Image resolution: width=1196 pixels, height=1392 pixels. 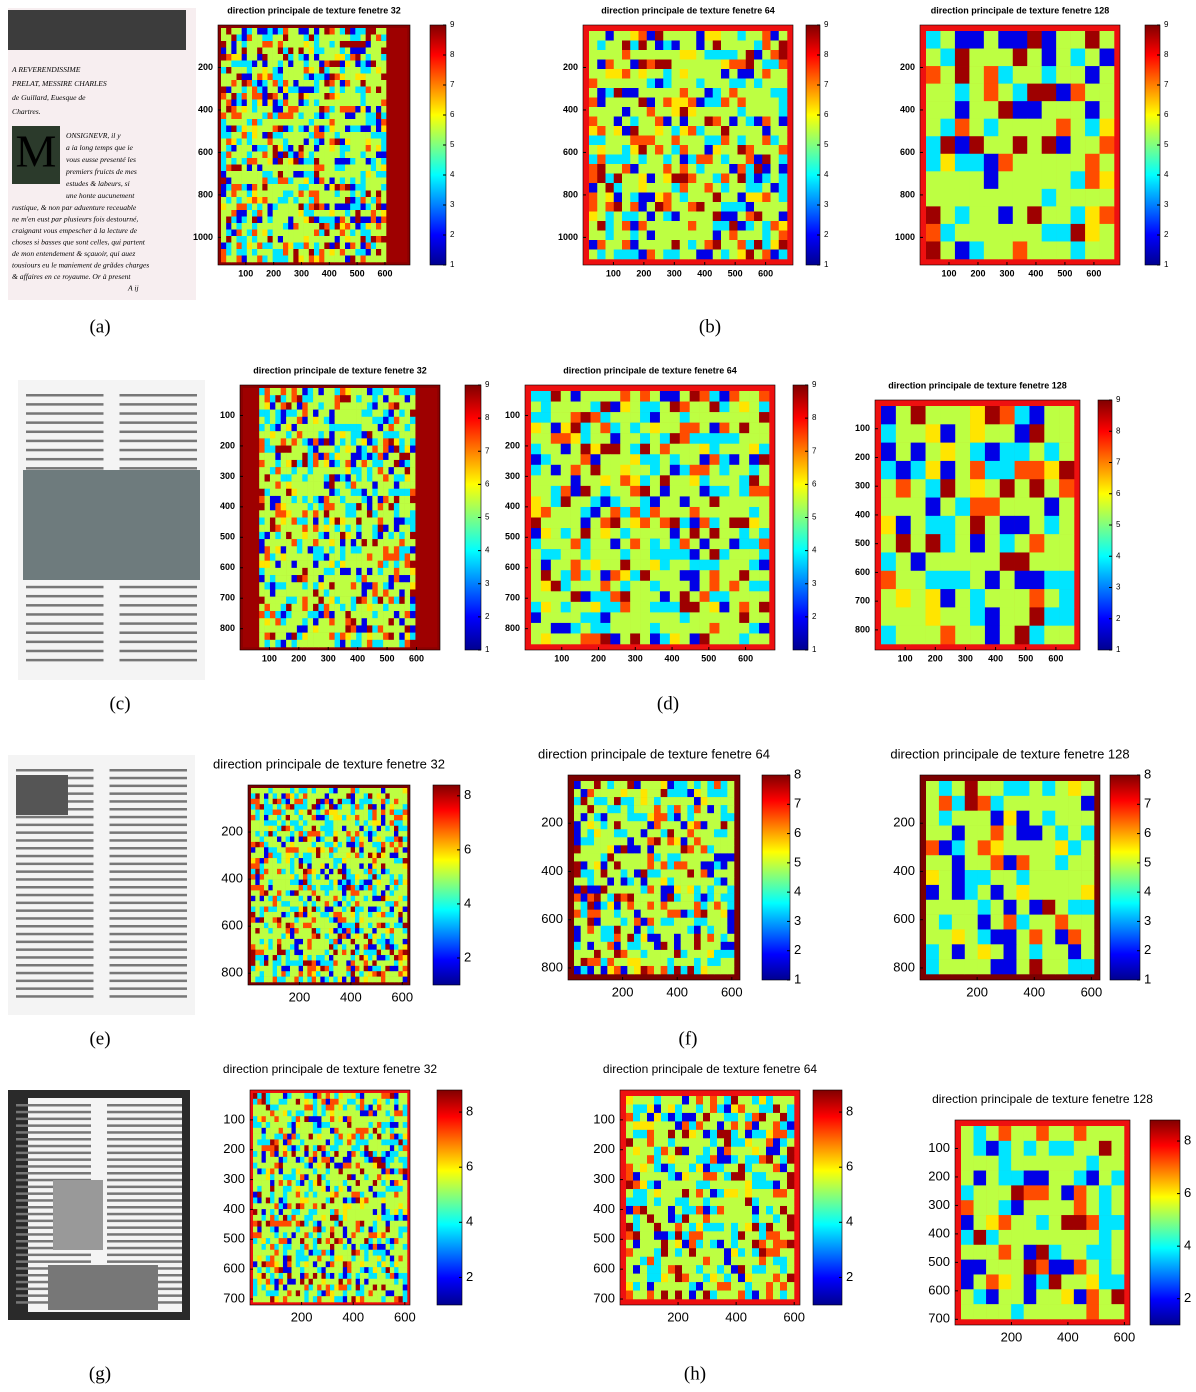 What do you see at coordinates (1166, 264) in the screenshot?
I see `colorbar-tick-label: 1` at bounding box center [1166, 264].